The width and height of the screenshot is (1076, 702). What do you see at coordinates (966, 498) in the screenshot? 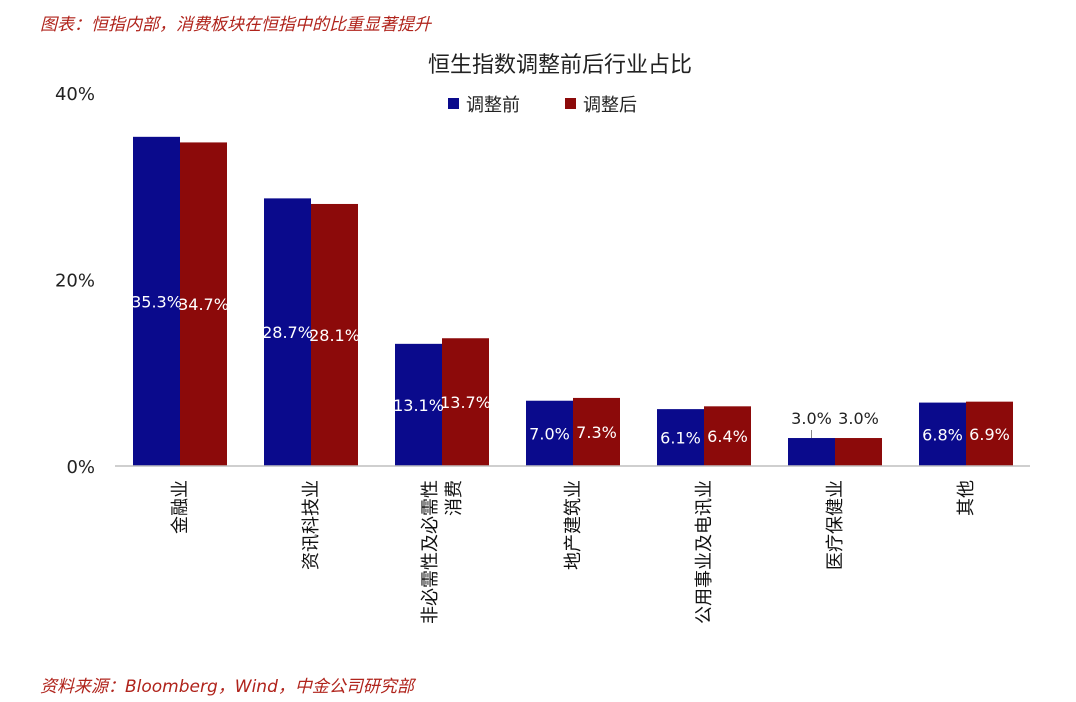
I see `category-label: 其他` at bounding box center [966, 498].